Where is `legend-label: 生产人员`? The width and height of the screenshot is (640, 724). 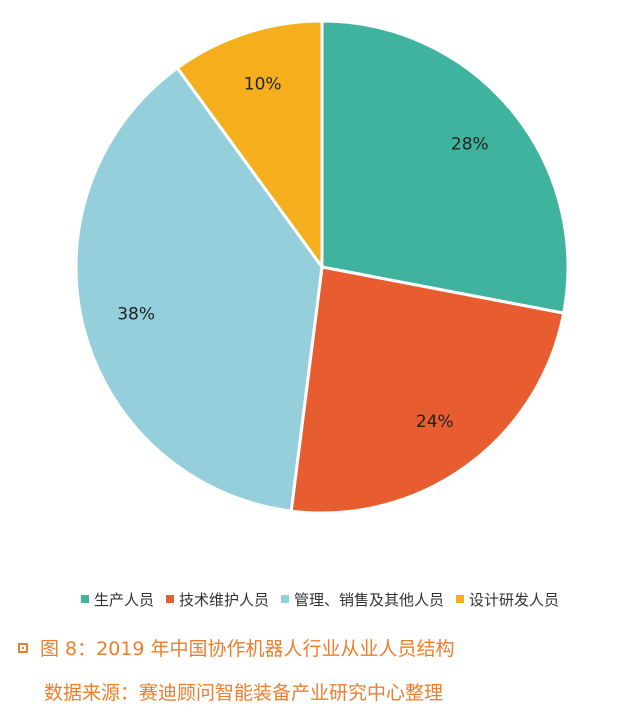 legend-label: 生产人员 is located at coordinates (123, 599).